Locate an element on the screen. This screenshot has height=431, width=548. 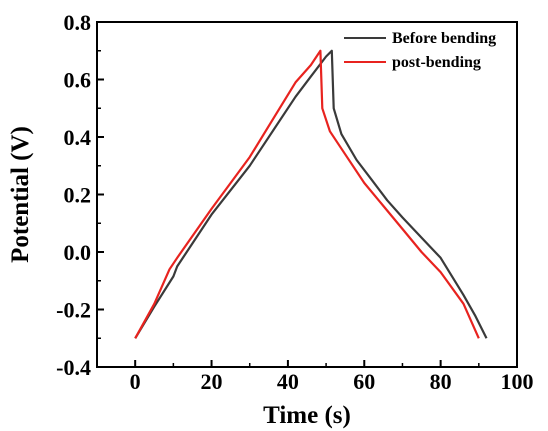
x-tick-label: 40 is located at coordinates (288, 381).